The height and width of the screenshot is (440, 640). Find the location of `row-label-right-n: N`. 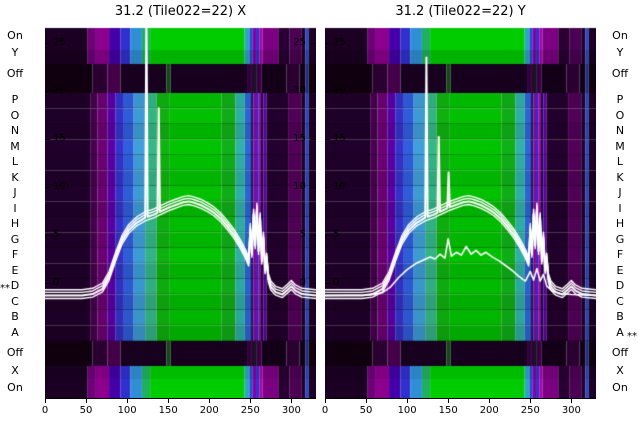

row-label-right-n: N is located at coordinates (620, 130).